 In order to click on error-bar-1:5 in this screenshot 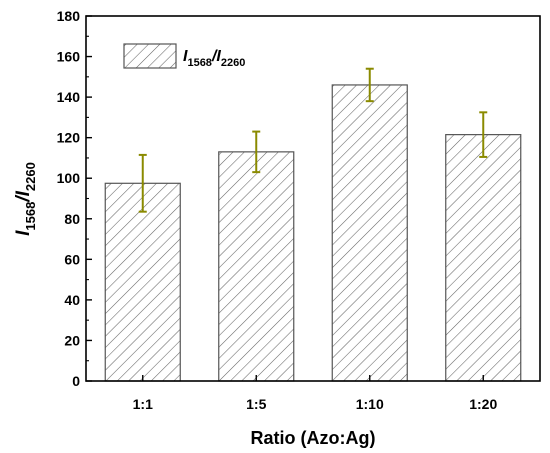, I will do `click(256, 152)`.